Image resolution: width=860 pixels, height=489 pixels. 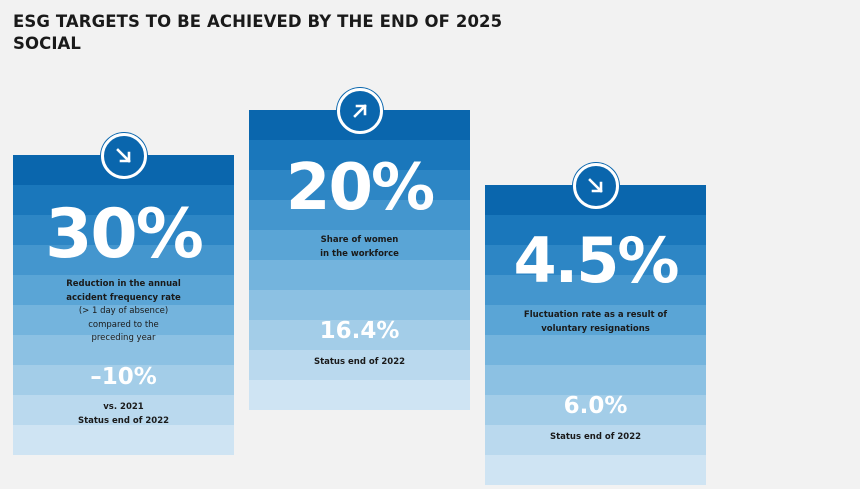 What do you see at coordinates (359, 111) in the screenshot?
I see `arrow-up-right-icon` at bounding box center [359, 111].